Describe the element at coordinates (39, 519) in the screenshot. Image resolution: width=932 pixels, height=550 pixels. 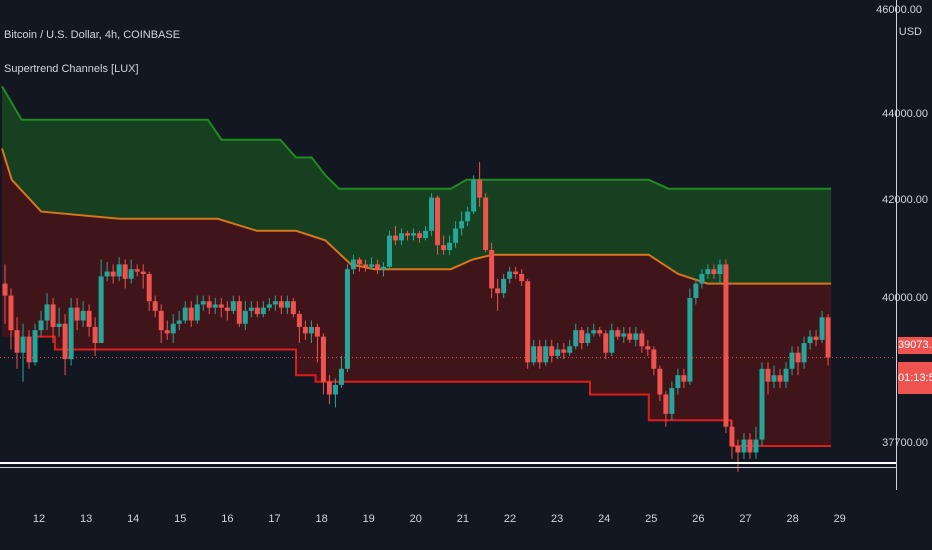
I see `time-tick-label: 12` at that location.